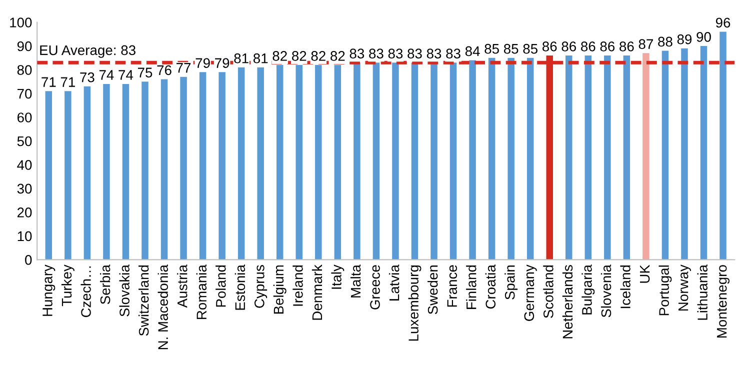 This screenshot has height=371, width=742. What do you see at coordinates (684, 287) in the screenshot?
I see `x-tick-label: Norway` at bounding box center [684, 287].